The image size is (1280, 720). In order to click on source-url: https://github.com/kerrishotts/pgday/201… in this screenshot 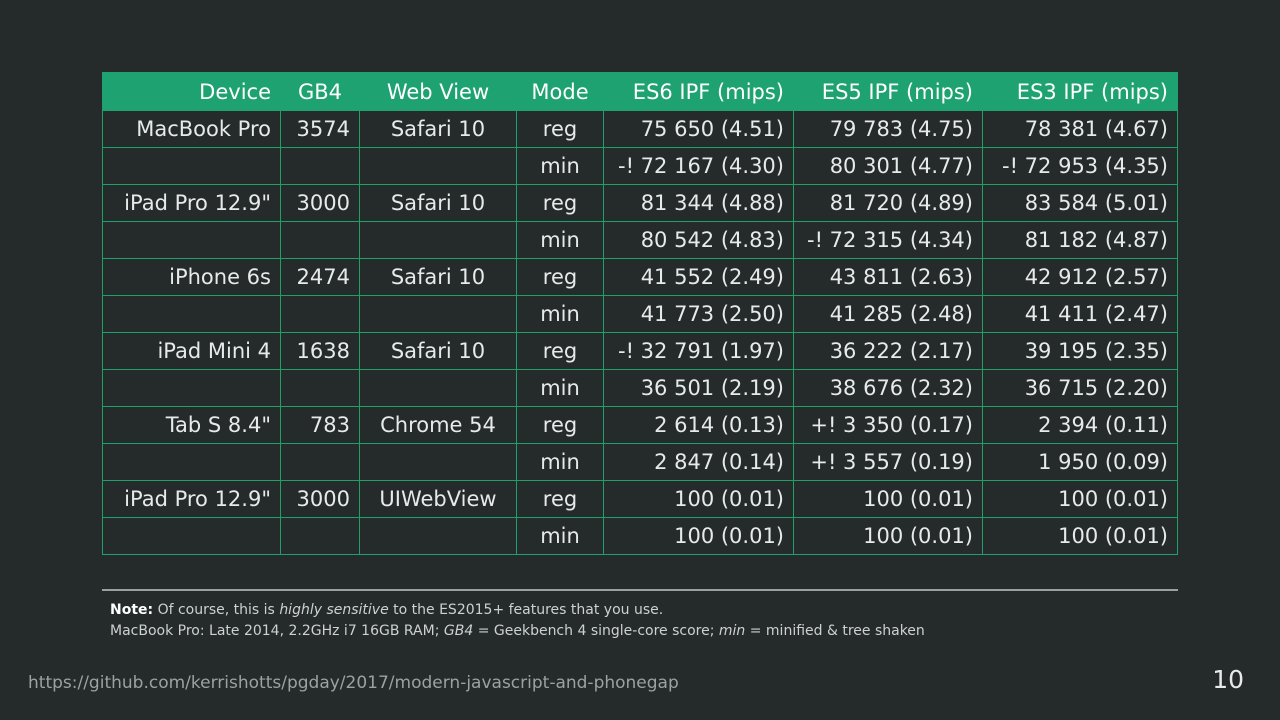, I will do `click(353, 683)`.